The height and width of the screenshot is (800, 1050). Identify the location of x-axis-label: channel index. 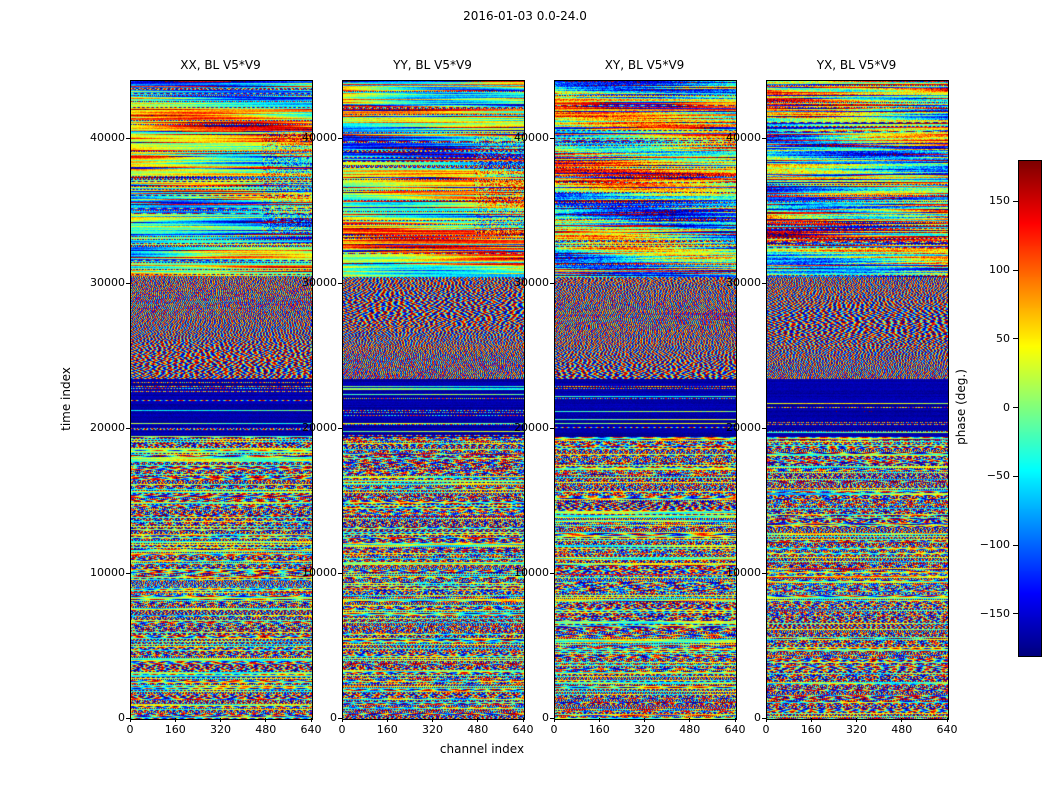
(482, 749).